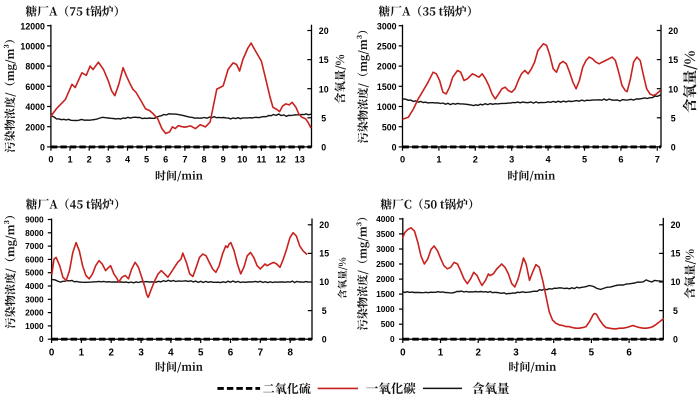 This screenshot has width=700, height=401. I want to click on svg-text: 11, so click(262, 159).